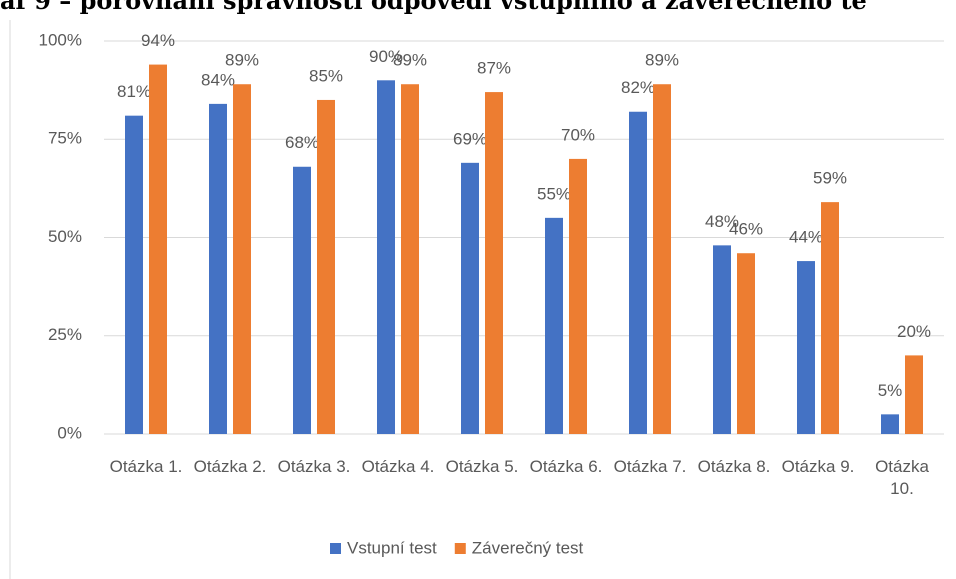 The image size is (956, 579). Describe the element at coordinates (554, 193) in the screenshot. I see `data-label: 55%` at that location.